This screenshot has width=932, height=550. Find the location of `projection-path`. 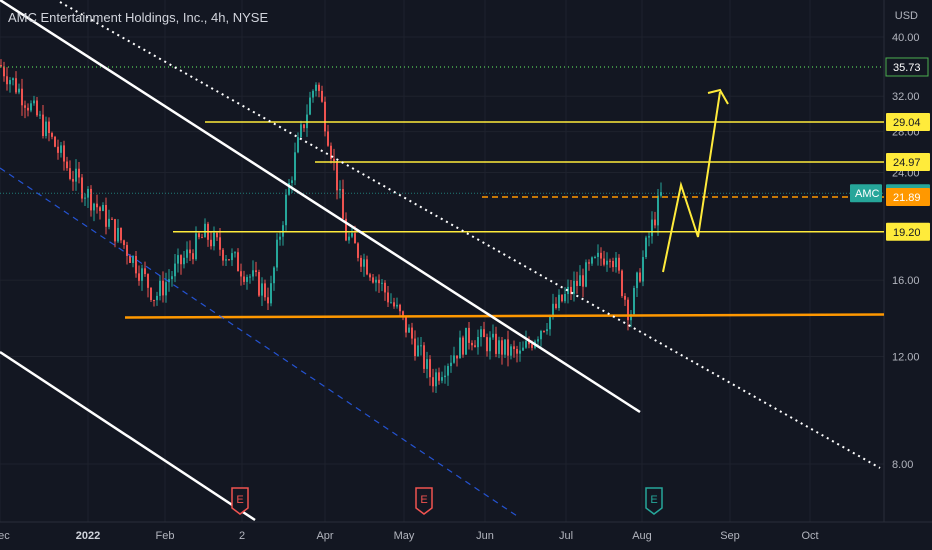

projection-path is located at coordinates (691, 182).